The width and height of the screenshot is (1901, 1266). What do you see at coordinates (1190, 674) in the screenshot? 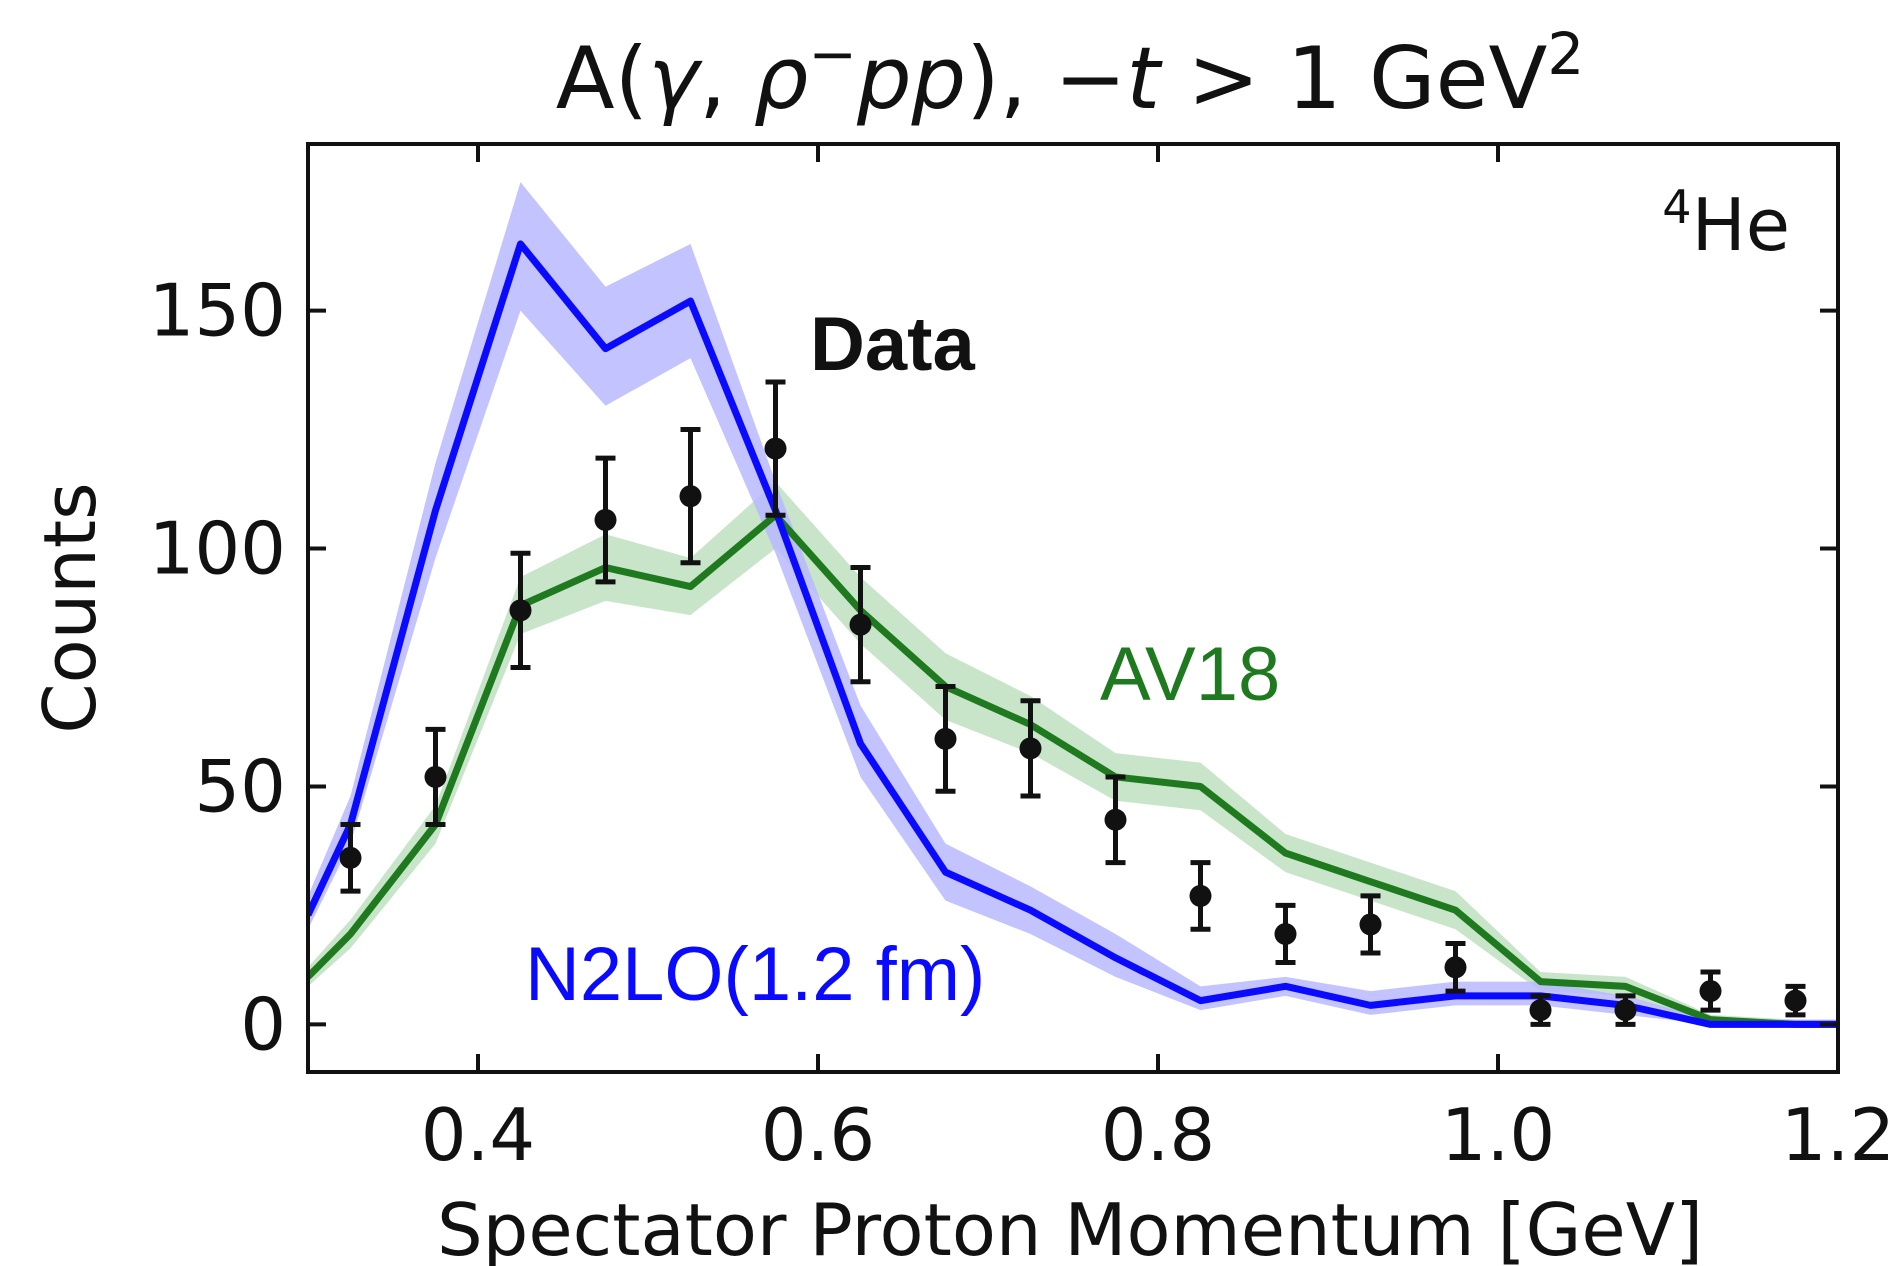
I see `legend-label-av18: AV18` at bounding box center [1190, 674].